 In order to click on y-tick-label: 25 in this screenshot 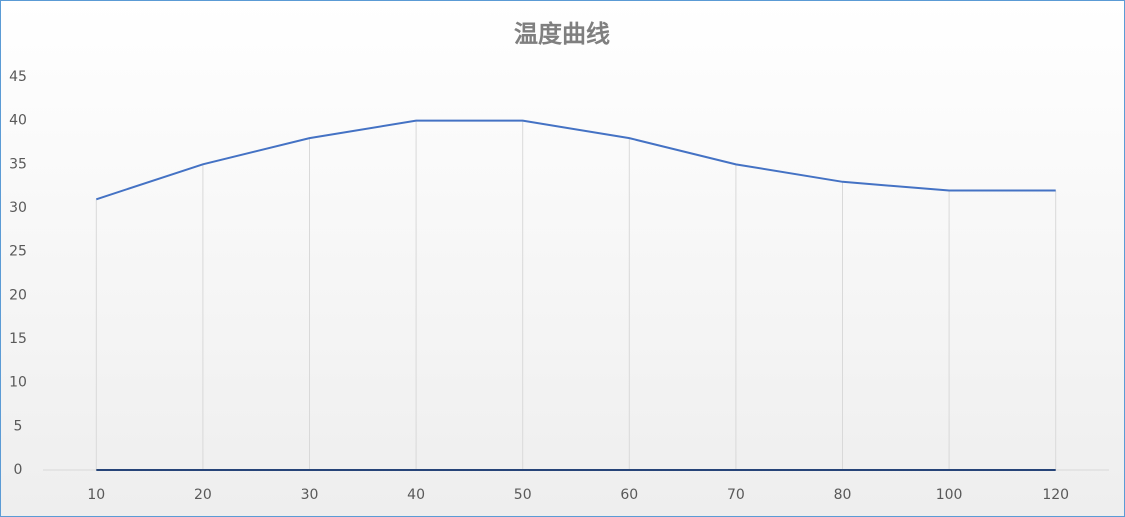, I will do `click(18, 252)`.